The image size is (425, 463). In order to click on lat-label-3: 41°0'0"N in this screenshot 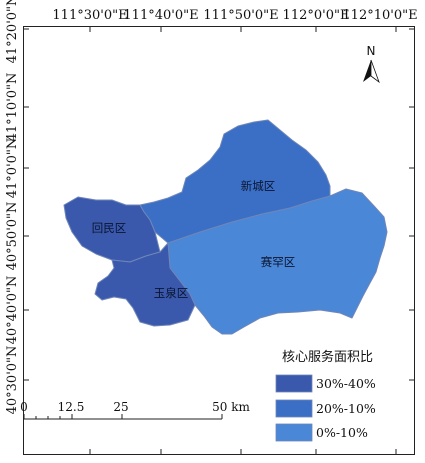, I will do `click(12, 168)`.